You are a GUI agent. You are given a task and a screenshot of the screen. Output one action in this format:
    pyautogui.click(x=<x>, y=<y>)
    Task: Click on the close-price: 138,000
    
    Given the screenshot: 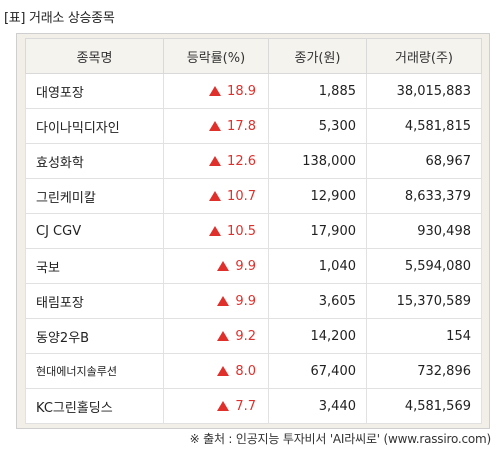 What is the action you would take?
    pyautogui.click(x=317, y=161)
    